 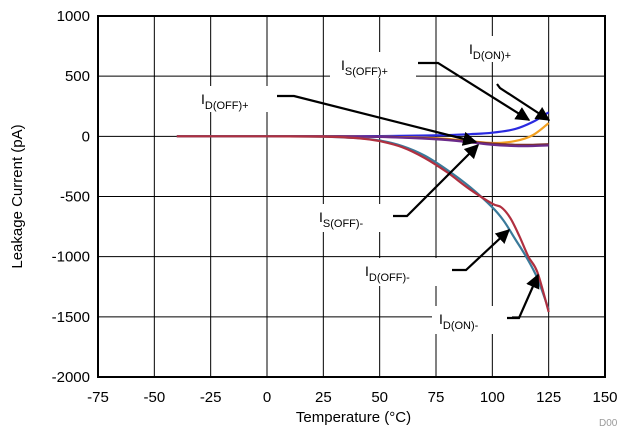 I want to click on x-axis-title: Temperature (°C), so click(x=353, y=417).